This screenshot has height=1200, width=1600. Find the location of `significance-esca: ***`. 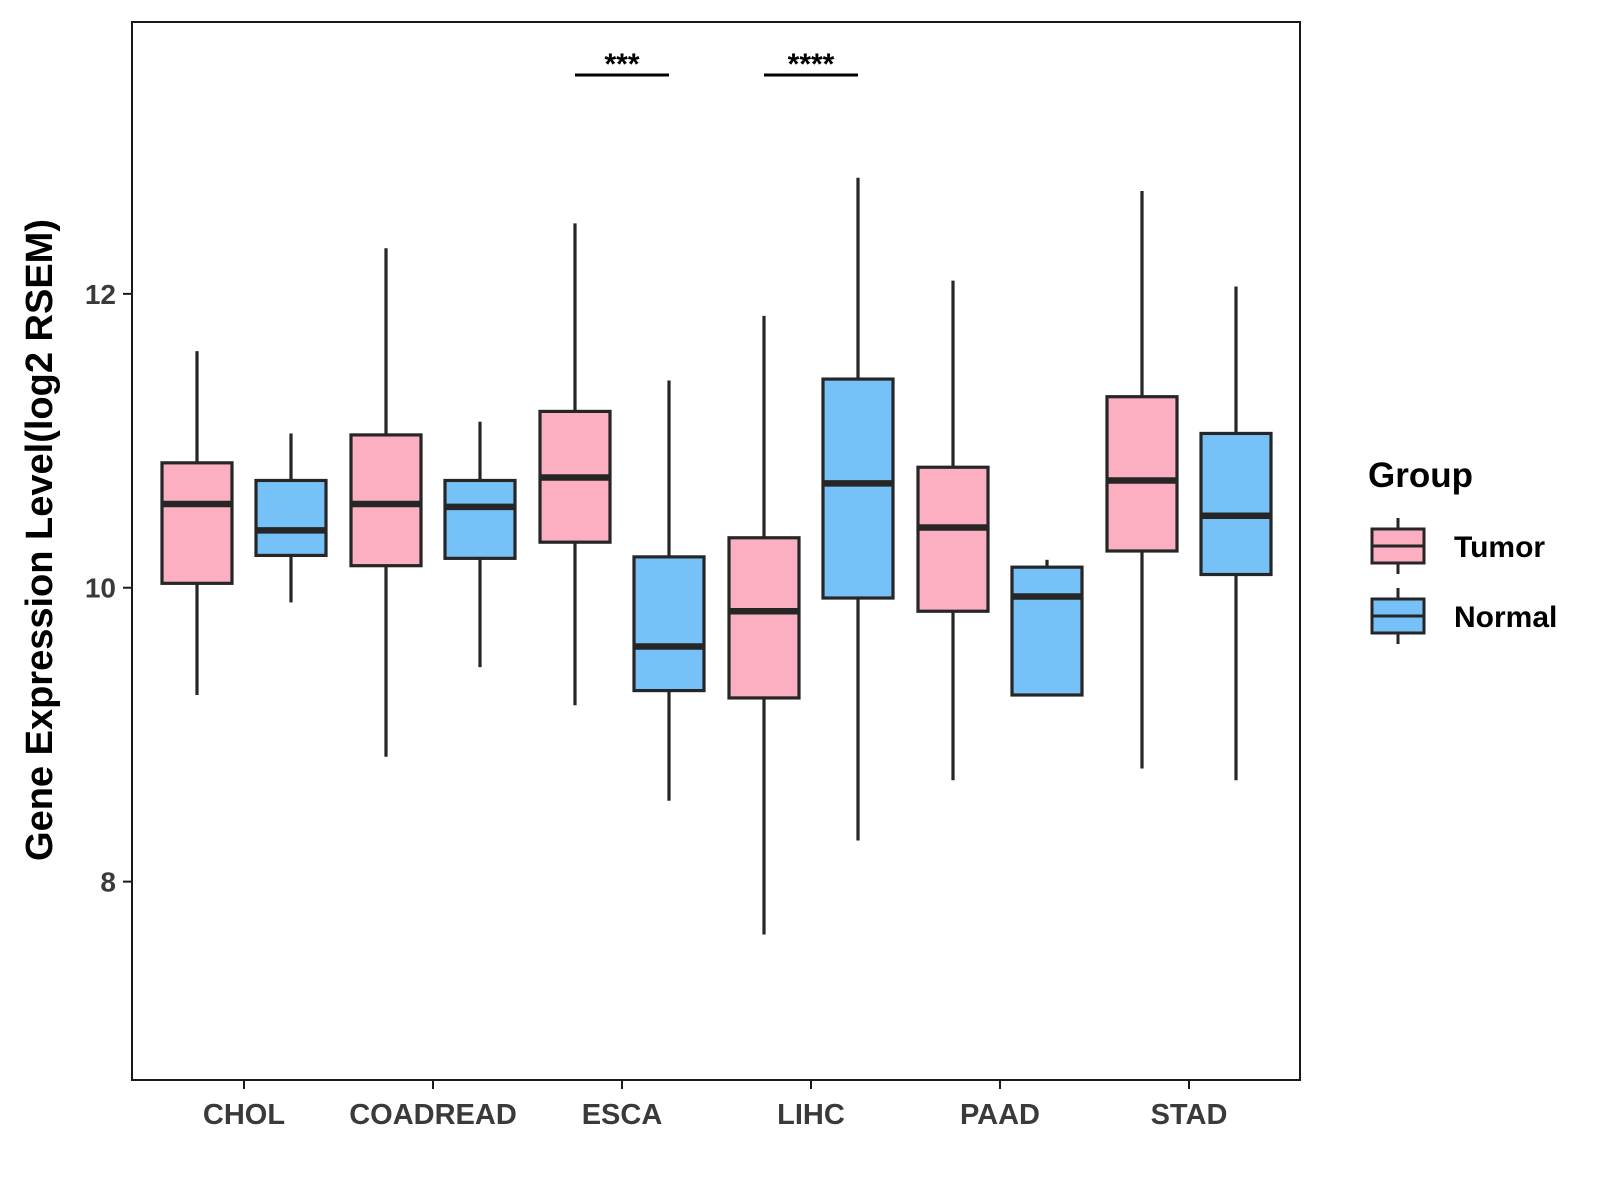

significance-esca: *** is located at coordinates (622, 64).